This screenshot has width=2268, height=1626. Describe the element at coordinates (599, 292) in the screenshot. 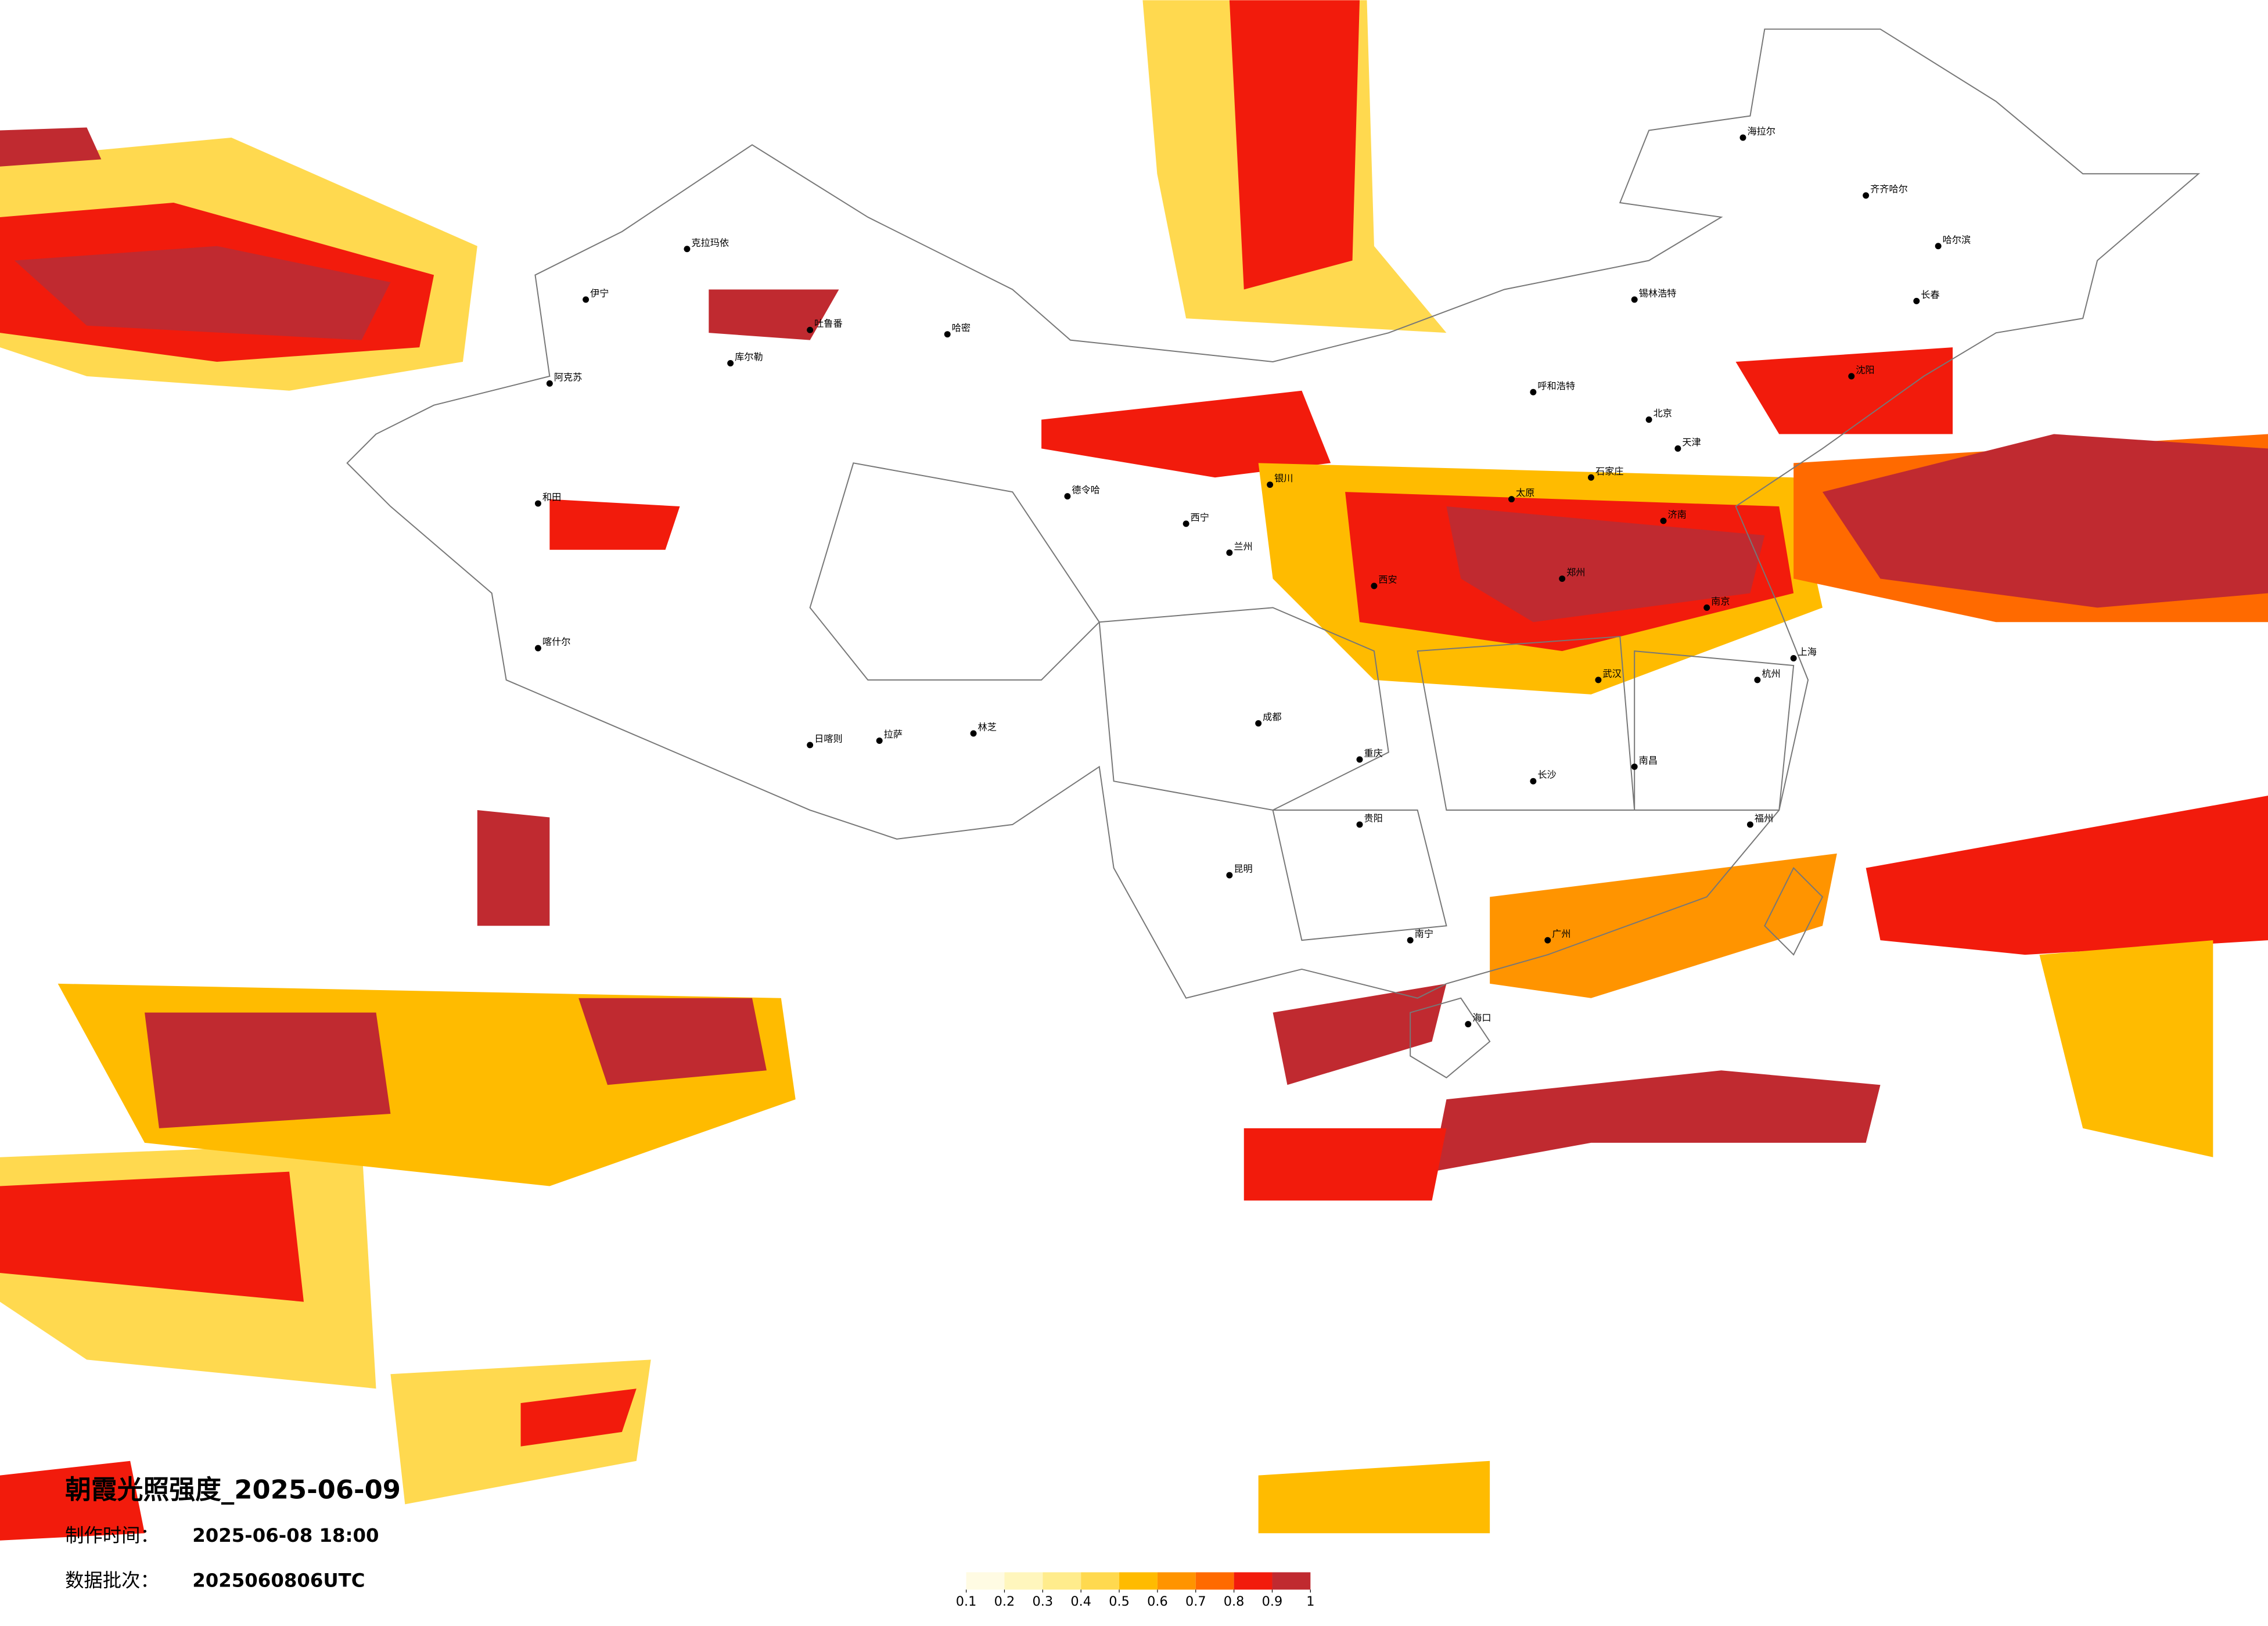

I see `city-label: 伊宁` at that location.